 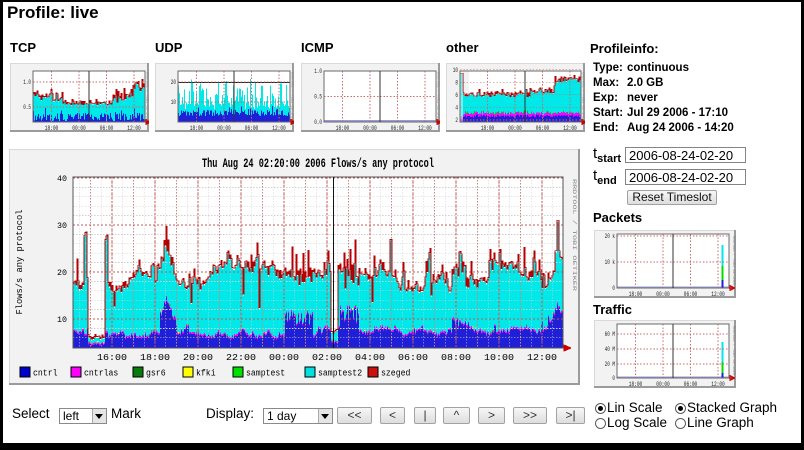 What do you see at coordinates (62, 226) in the screenshot?
I see `svg-text: 30` at bounding box center [62, 226].